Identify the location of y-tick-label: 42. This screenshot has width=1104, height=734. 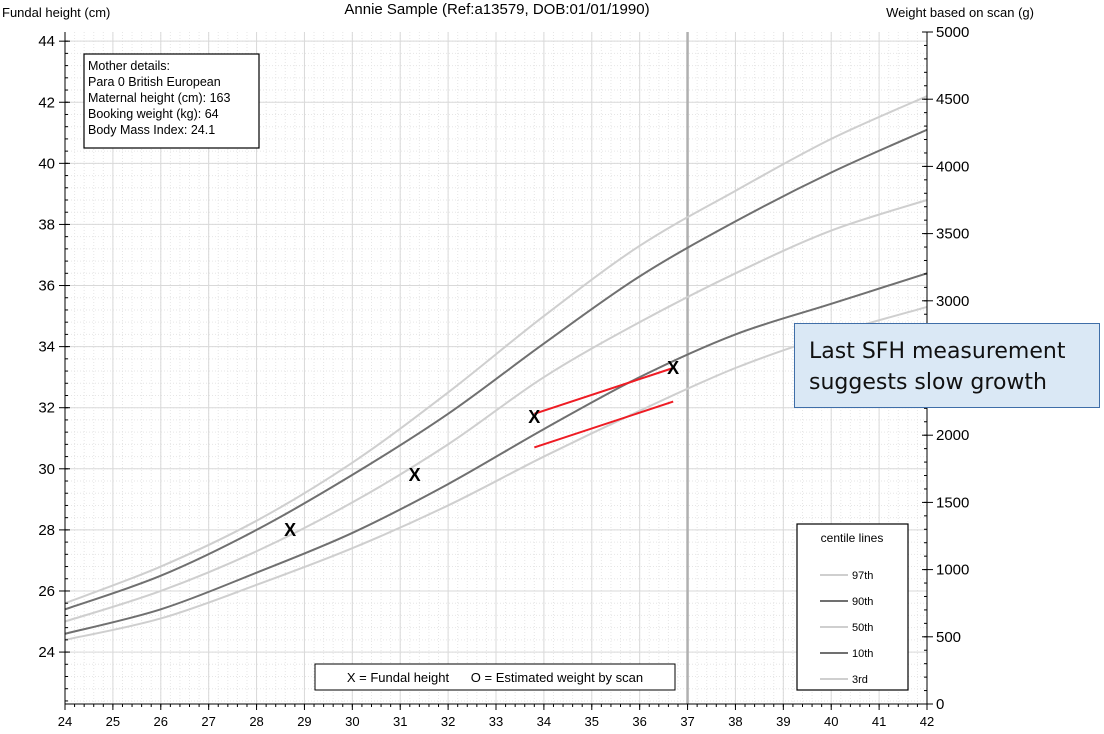
(46, 102).